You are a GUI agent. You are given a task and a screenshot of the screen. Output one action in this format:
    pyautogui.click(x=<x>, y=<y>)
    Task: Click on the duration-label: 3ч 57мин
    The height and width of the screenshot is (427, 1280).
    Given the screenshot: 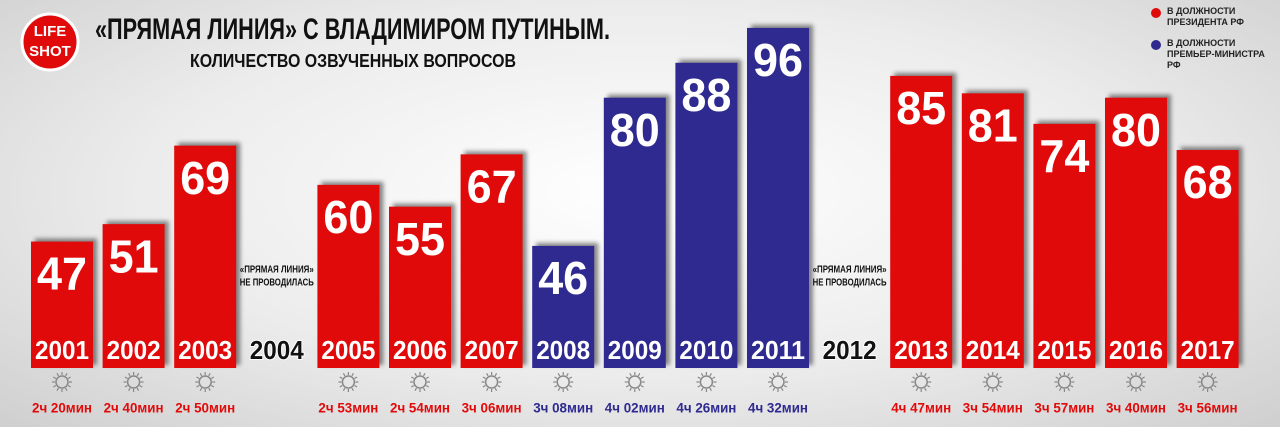 What is the action you would take?
    pyautogui.click(x=1064, y=408)
    